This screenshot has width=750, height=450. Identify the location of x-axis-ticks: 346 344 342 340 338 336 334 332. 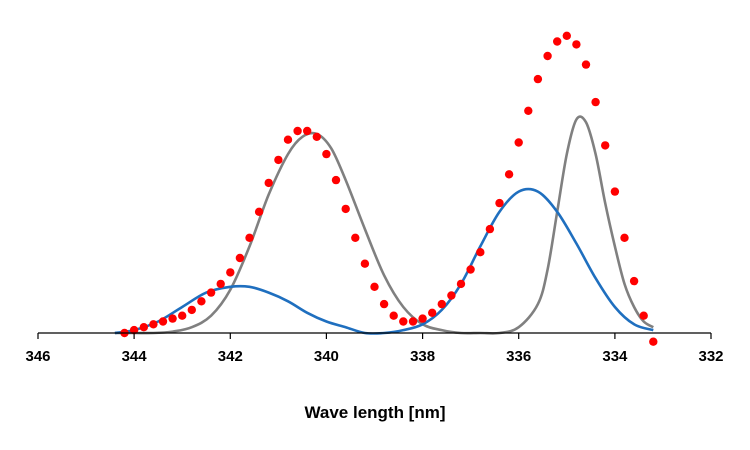
(374, 349).